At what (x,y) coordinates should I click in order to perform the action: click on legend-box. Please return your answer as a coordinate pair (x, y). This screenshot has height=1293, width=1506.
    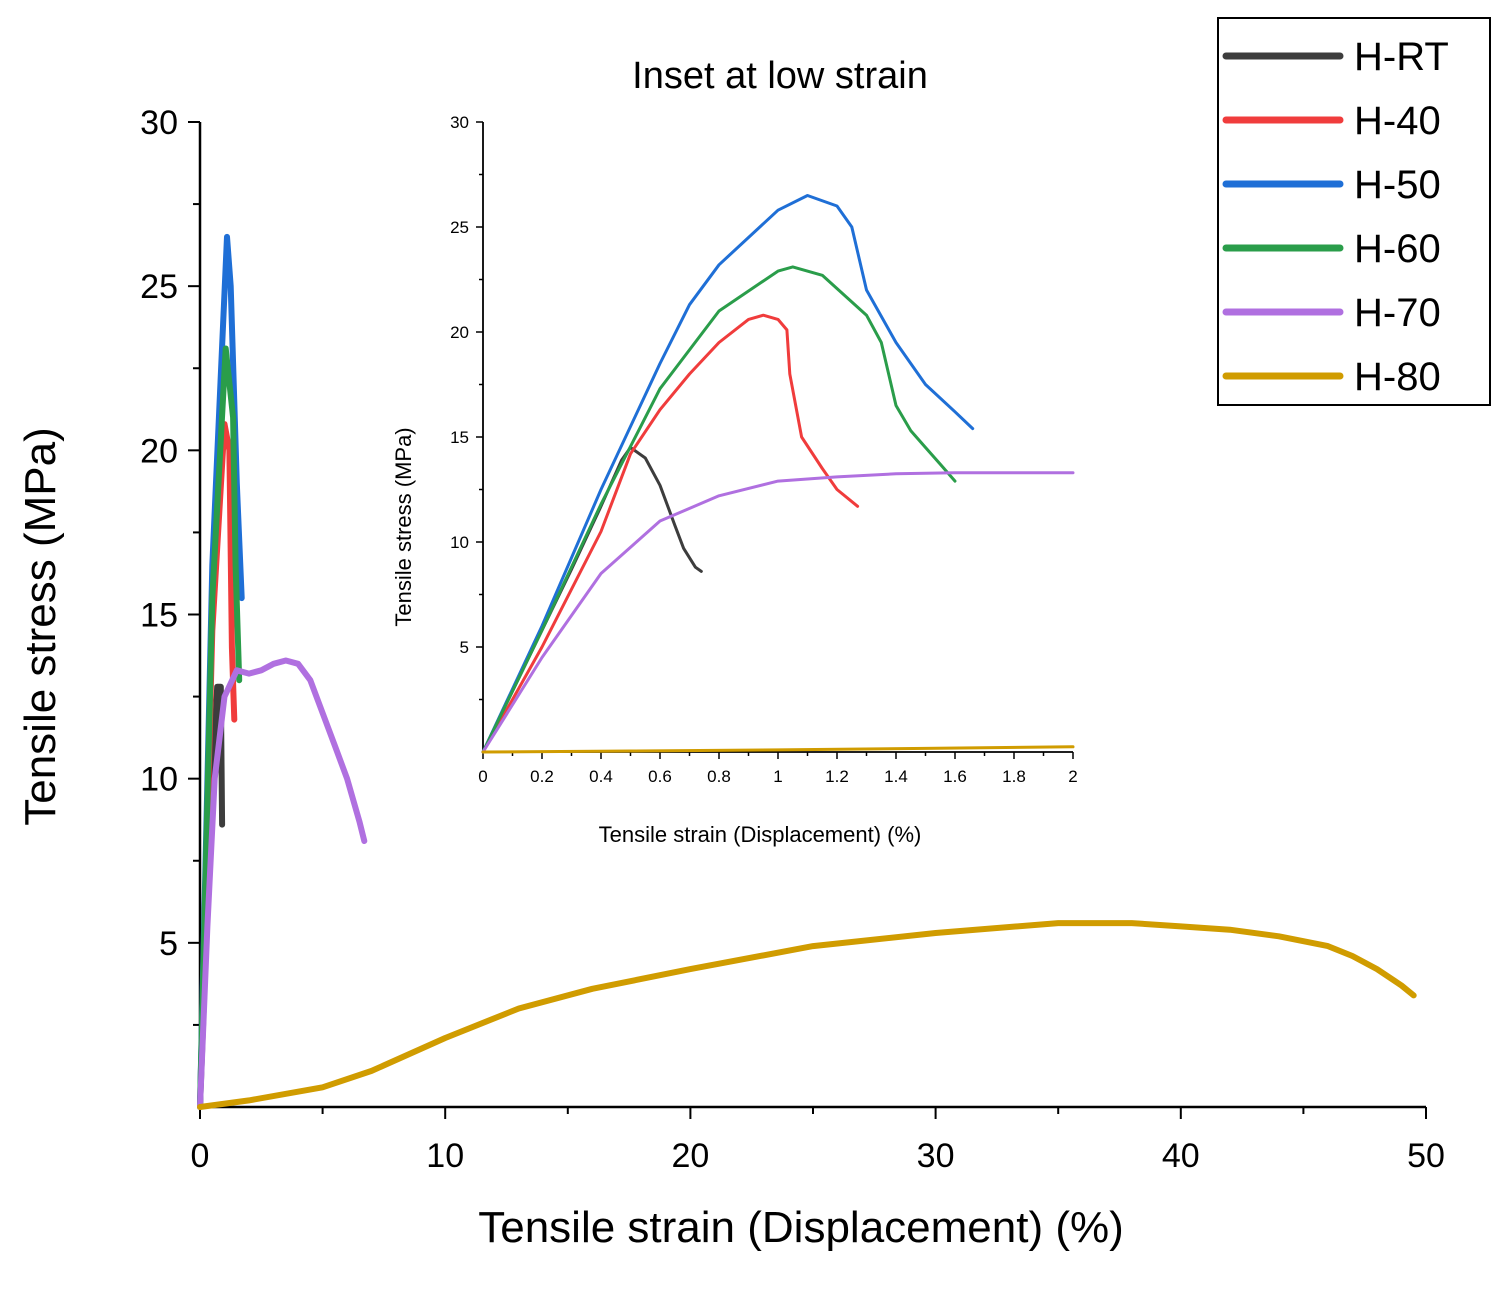
    Looking at the image, I should click on (1354, 211).